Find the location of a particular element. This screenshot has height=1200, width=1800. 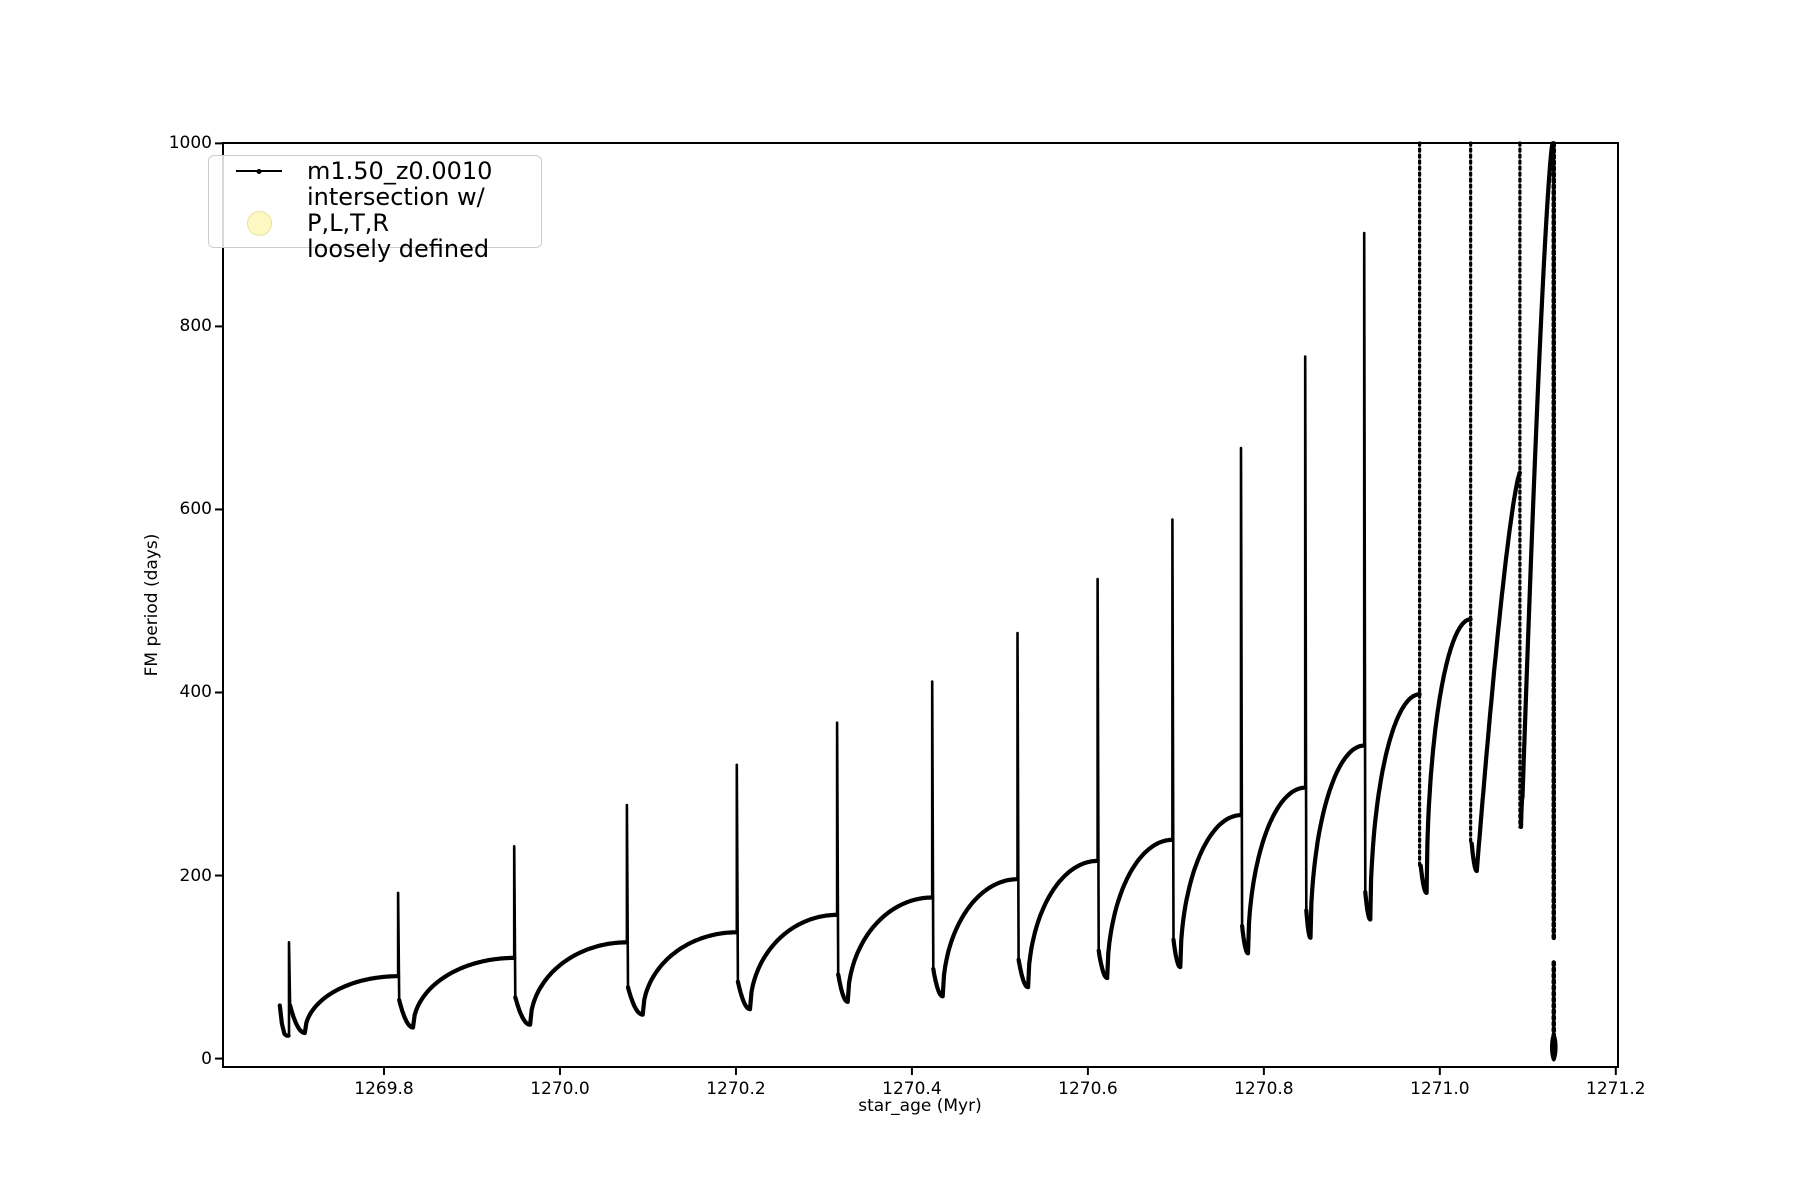

x-tick-label: 1270.2 is located at coordinates (736, 1089).